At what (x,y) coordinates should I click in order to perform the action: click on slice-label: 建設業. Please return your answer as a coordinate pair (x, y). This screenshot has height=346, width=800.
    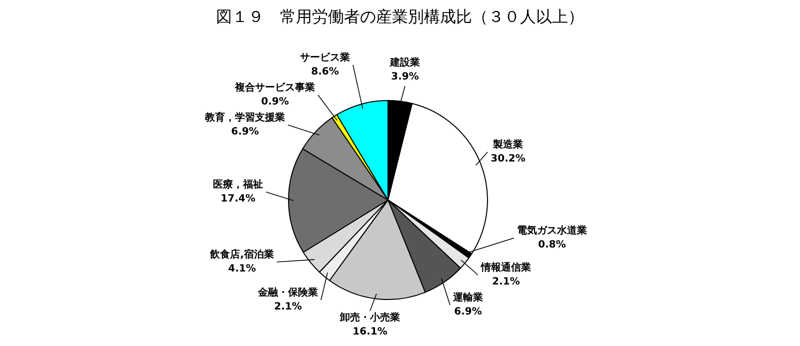
    Looking at the image, I should click on (404, 62).